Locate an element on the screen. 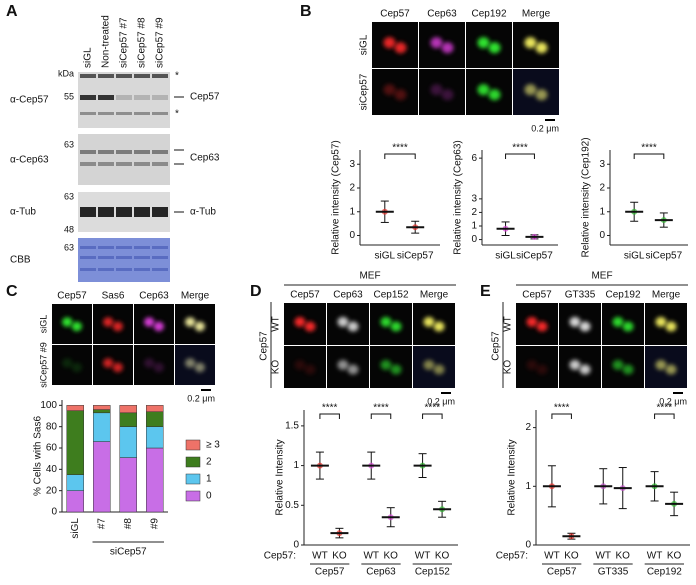 This screenshot has height=585, width=696. band-label: Cep63 is located at coordinates (205, 158).